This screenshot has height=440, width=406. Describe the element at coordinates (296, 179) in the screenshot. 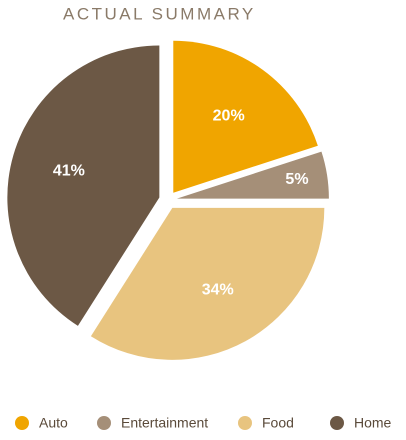

I see `value-label: 5%` at that location.